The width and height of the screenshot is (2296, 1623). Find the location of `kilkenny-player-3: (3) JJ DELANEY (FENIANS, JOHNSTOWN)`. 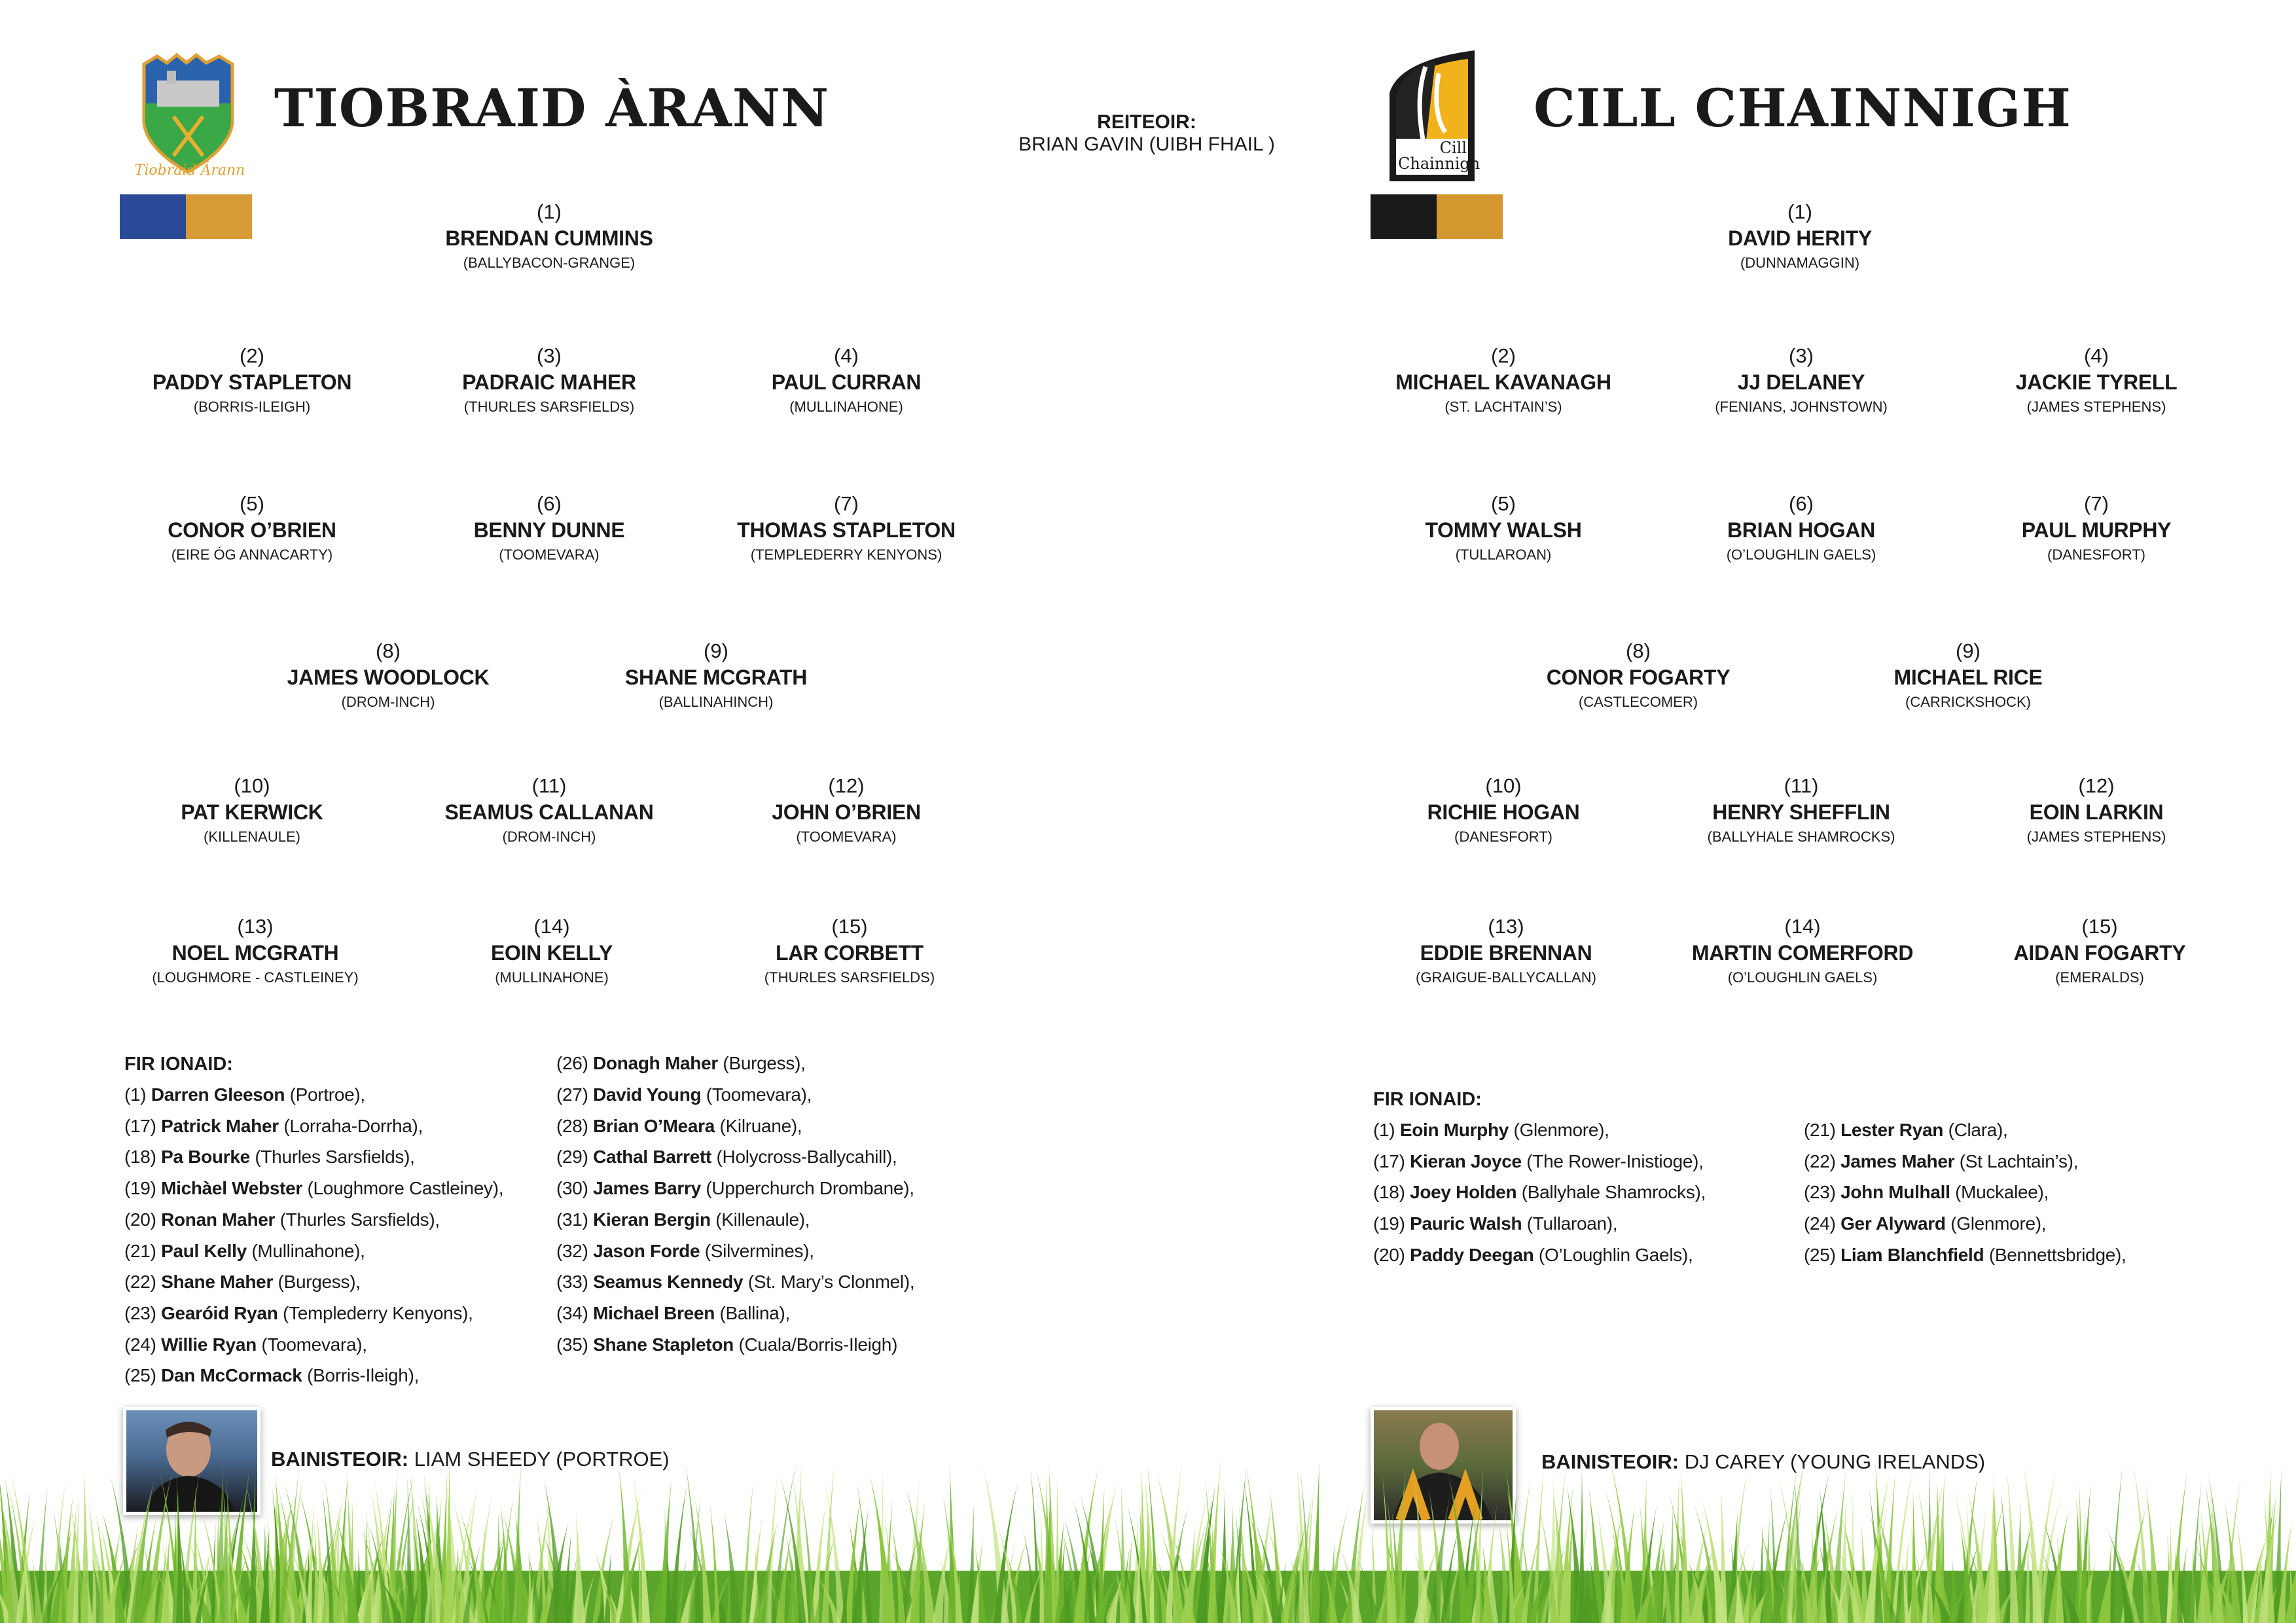

kilkenny-player-3: (3) JJ DELANEY (FENIANS, JOHNSTOWN) is located at coordinates (1801, 381).